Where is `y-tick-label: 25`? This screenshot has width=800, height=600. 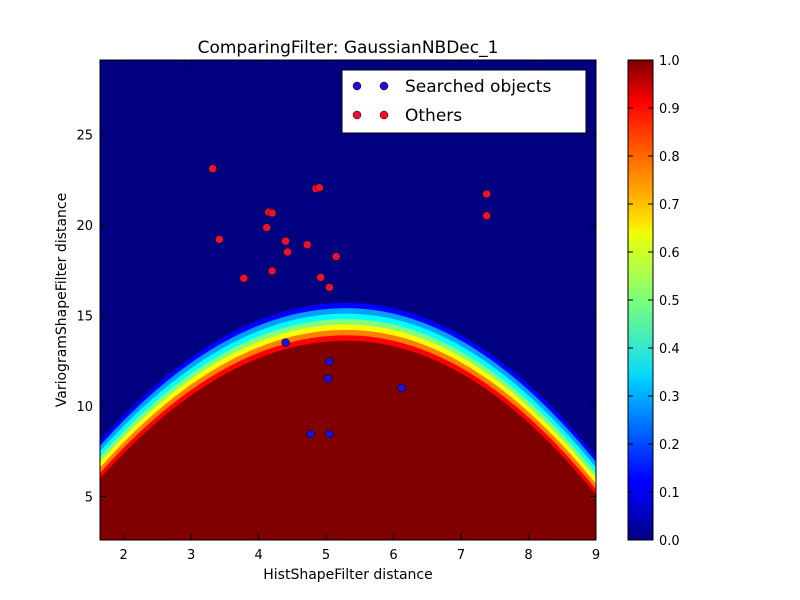 y-tick-label: 25 is located at coordinates (84, 135).